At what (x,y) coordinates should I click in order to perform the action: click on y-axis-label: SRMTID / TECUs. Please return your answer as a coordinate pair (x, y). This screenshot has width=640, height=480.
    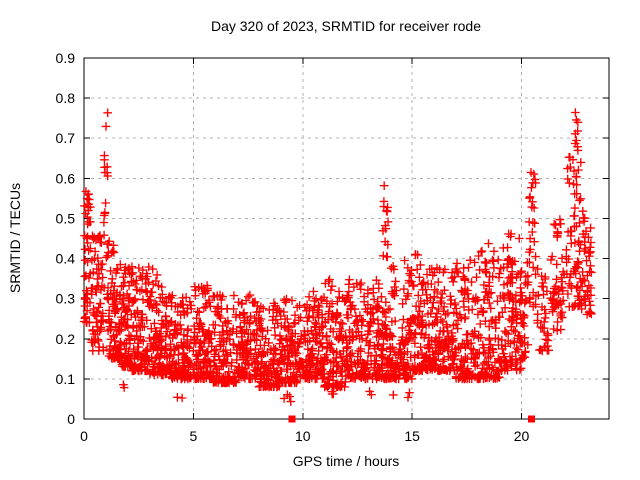
    Looking at the image, I should click on (15, 238).